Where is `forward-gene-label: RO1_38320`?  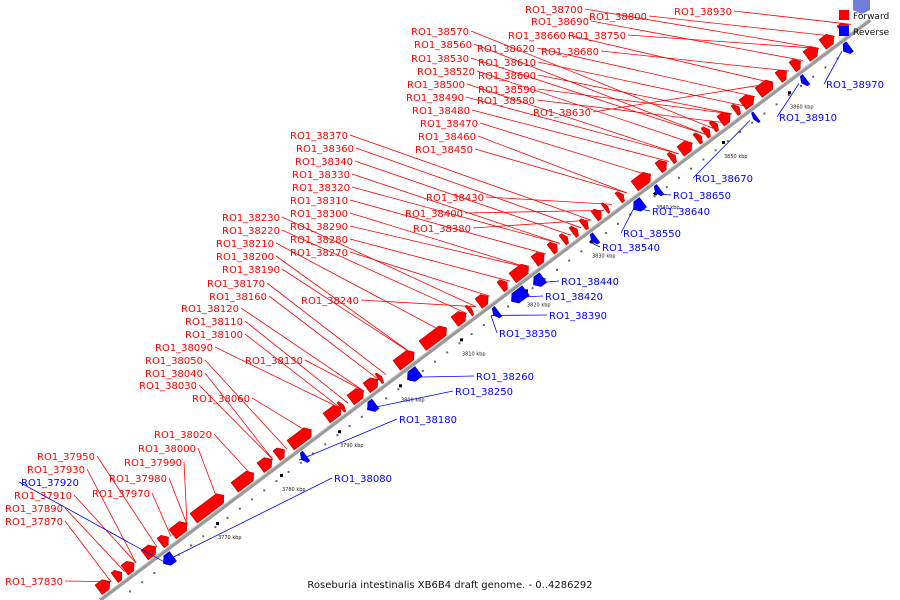
forward-gene-label: RO1_38320 is located at coordinates (321, 188).